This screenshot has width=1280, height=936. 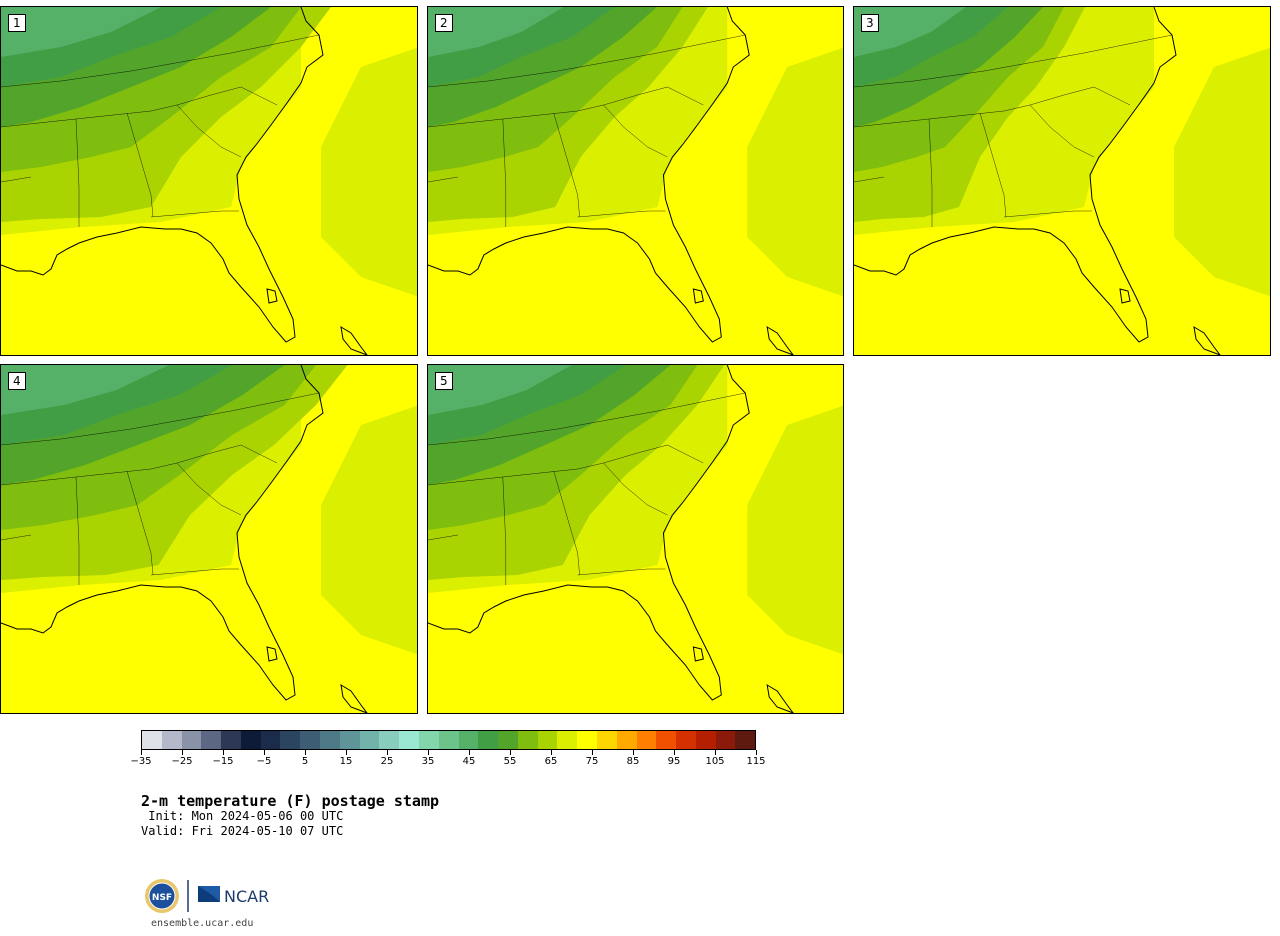 I want to click on colorbar-ticks: −35 −25 −15 −5 5 15 25 35 45 55 65 75 85 95 105 115, so click(x=448, y=762).